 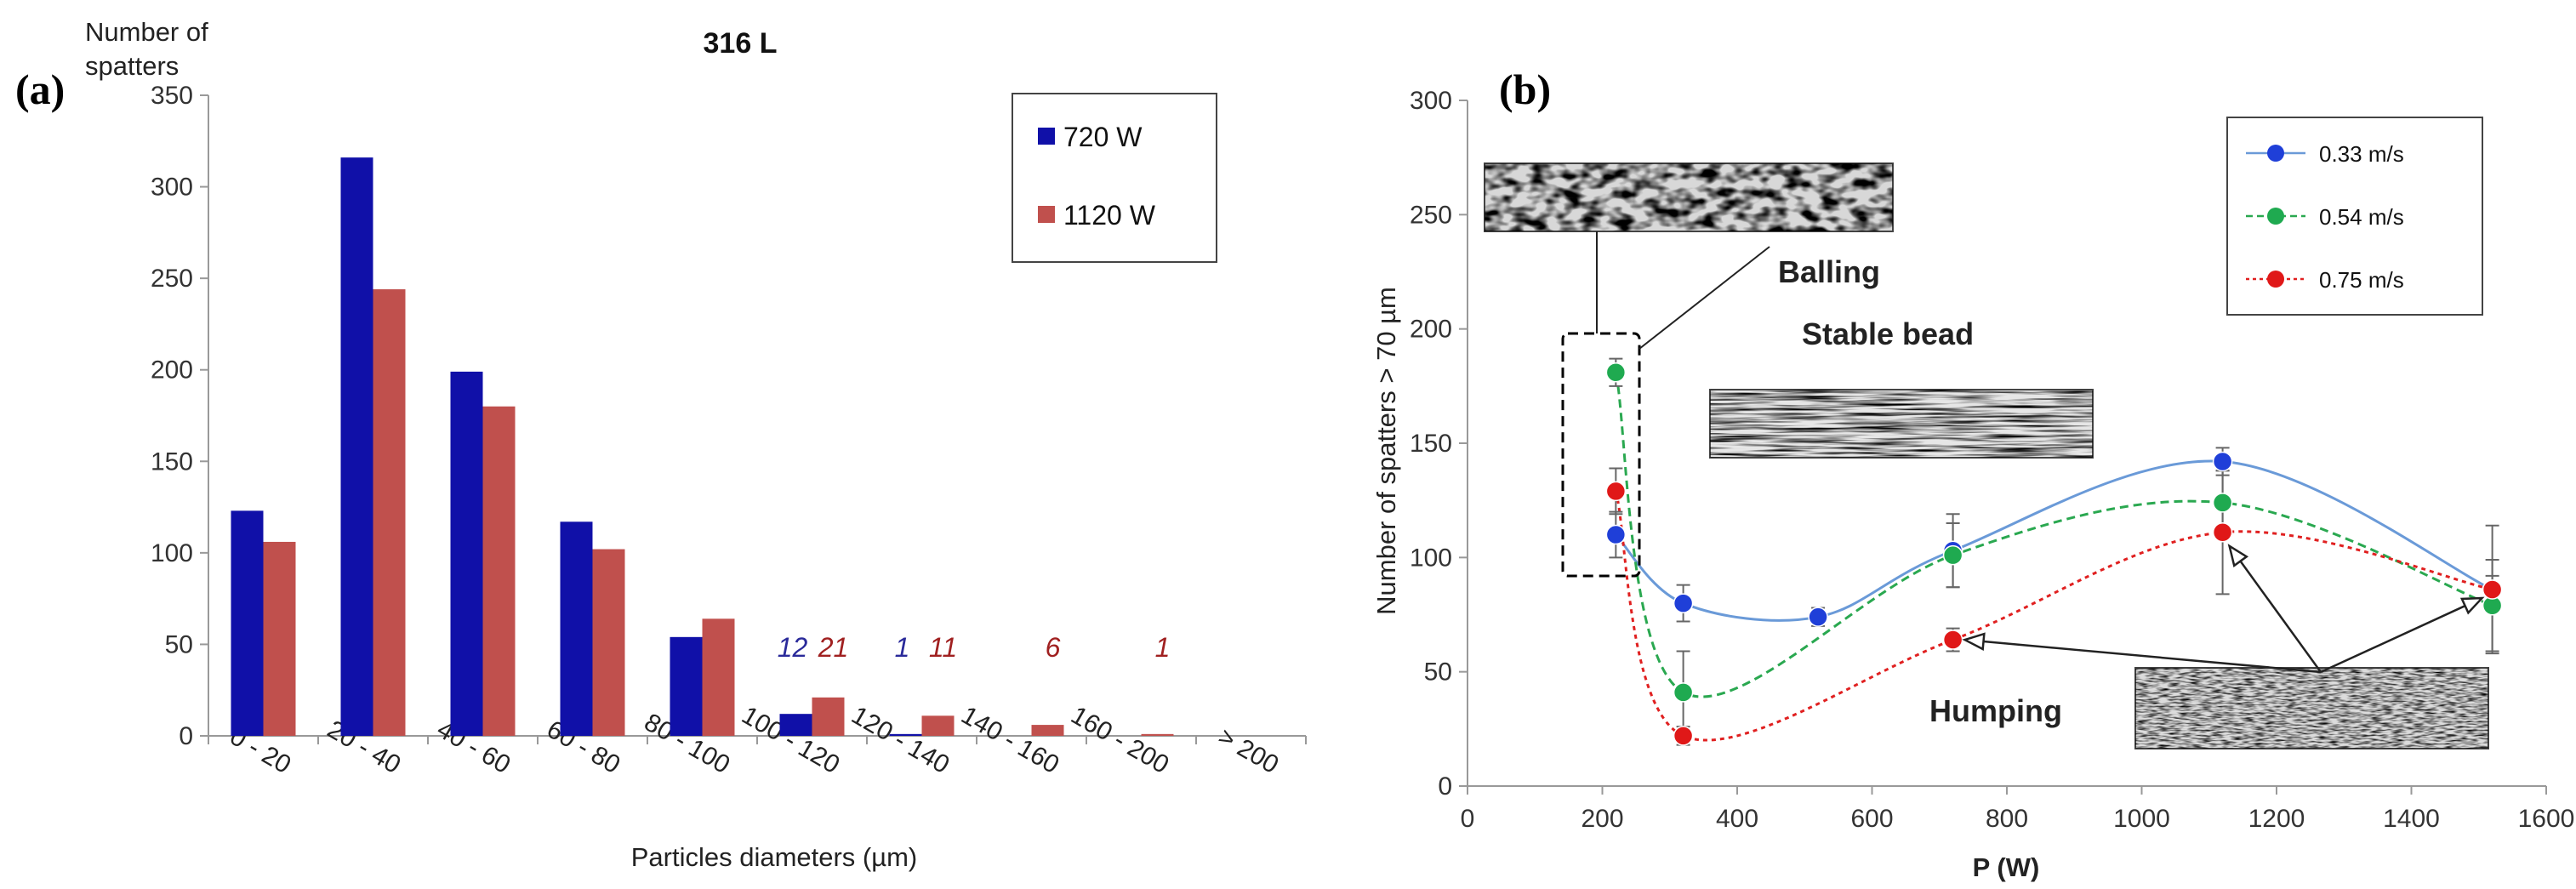 What do you see at coordinates (1684, 603) in the screenshot?
I see `data-point-0-33-m-s-p320` at bounding box center [1684, 603].